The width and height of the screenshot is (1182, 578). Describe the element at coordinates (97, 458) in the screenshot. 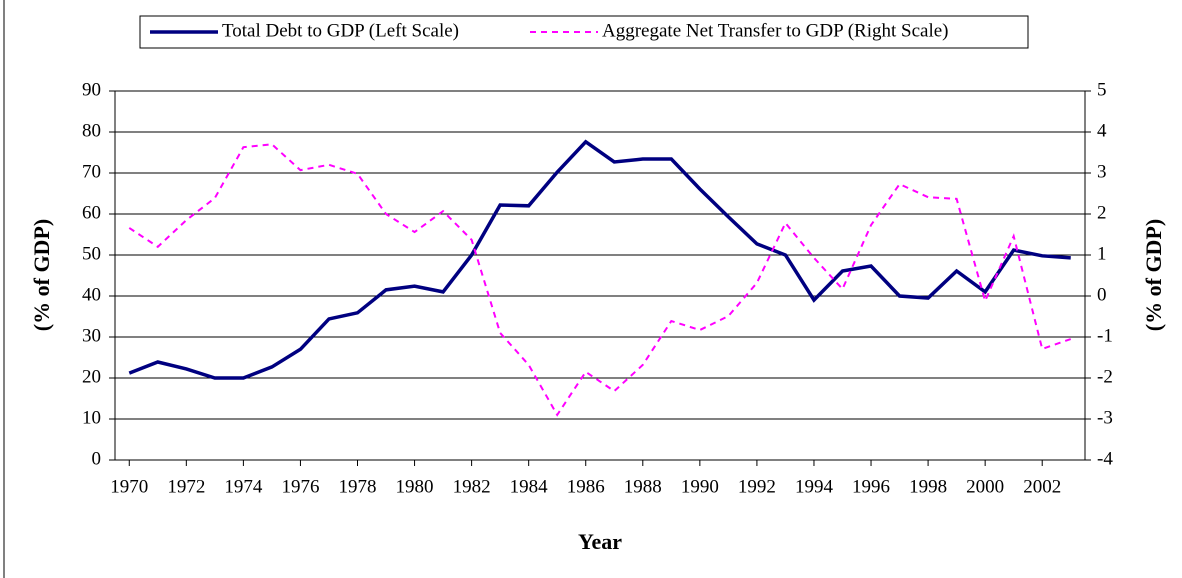

I see `y-tick-label: 0` at that location.